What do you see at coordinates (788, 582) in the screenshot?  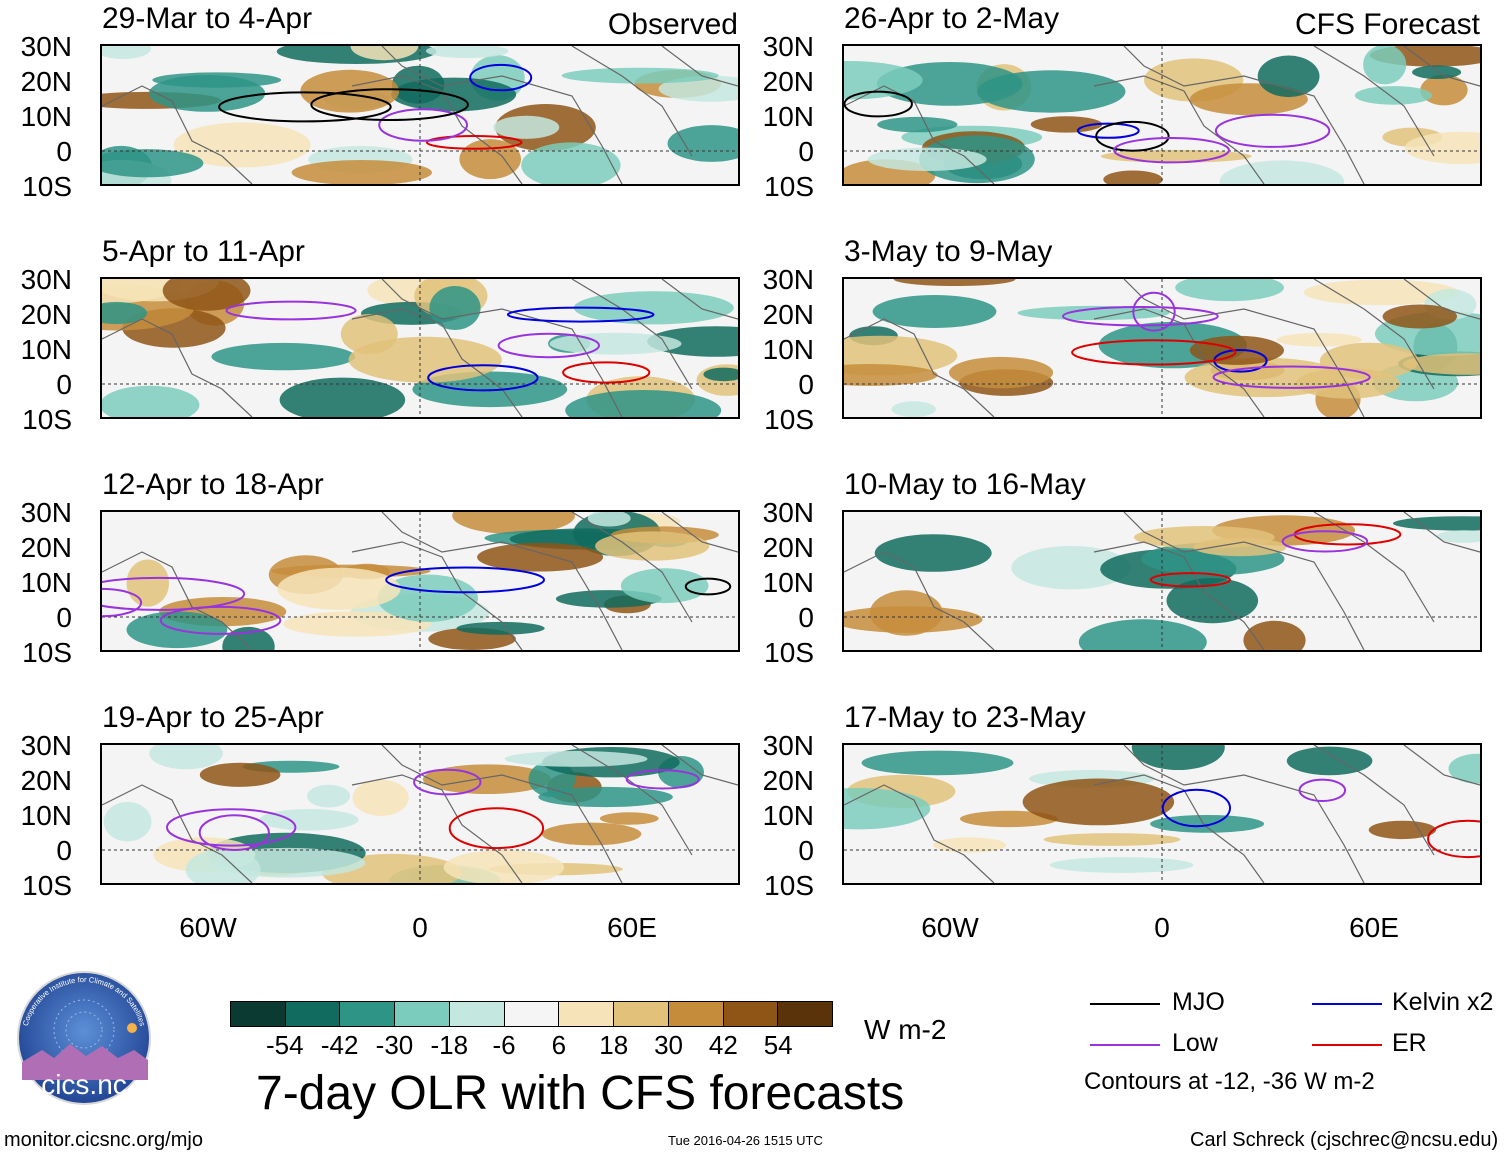 I see `lat-label-fc-3-2: 10N` at bounding box center [788, 582].